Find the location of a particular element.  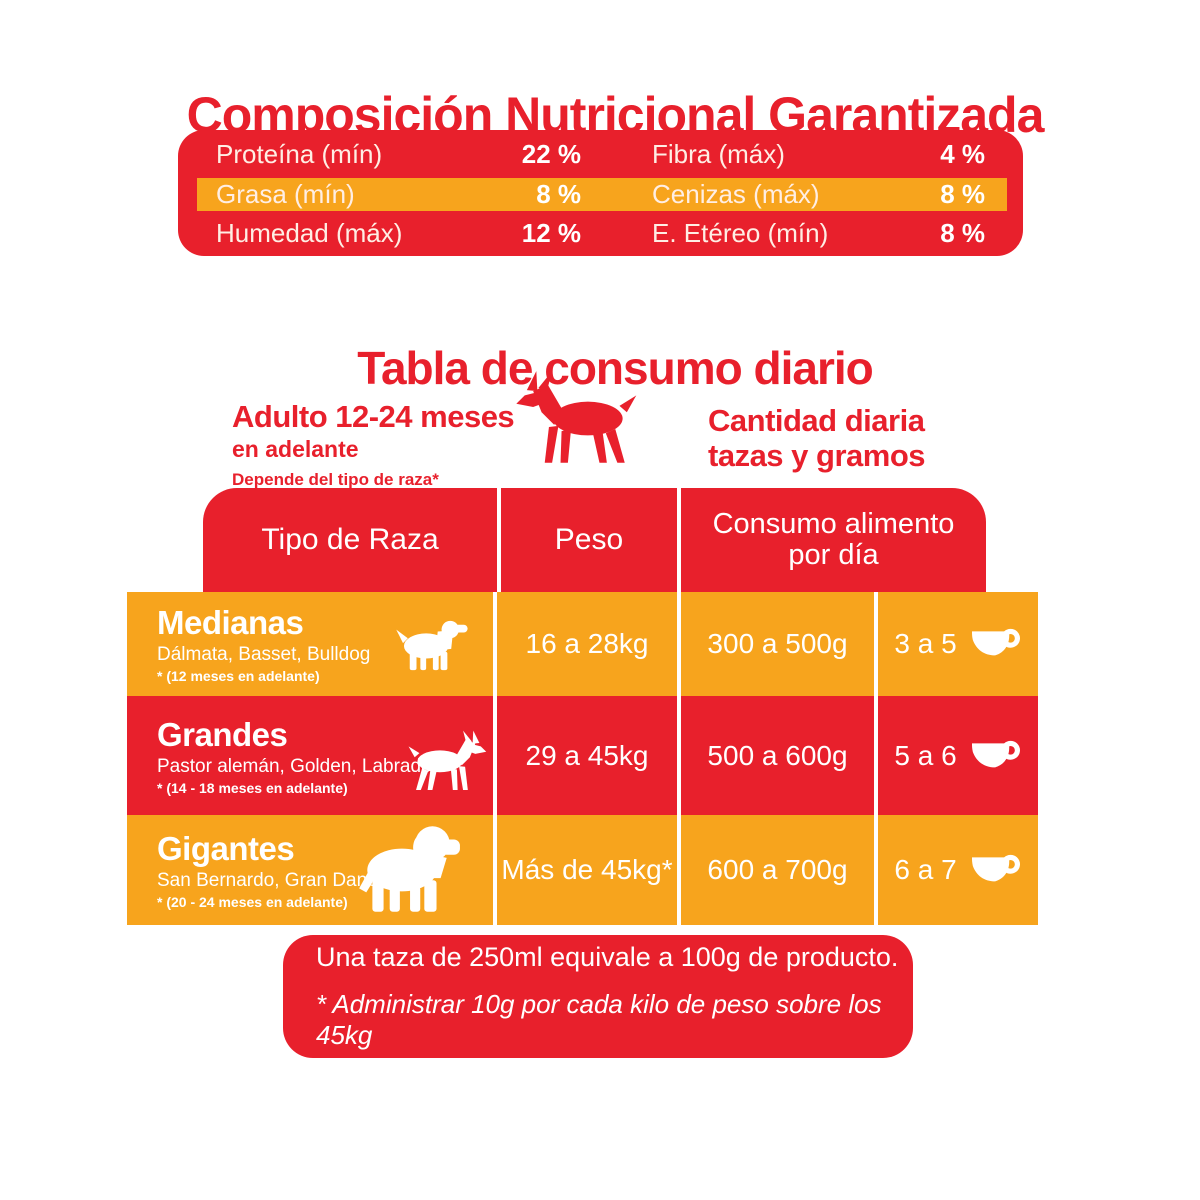

breed-size-name: Medianas is located at coordinates (230, 622).